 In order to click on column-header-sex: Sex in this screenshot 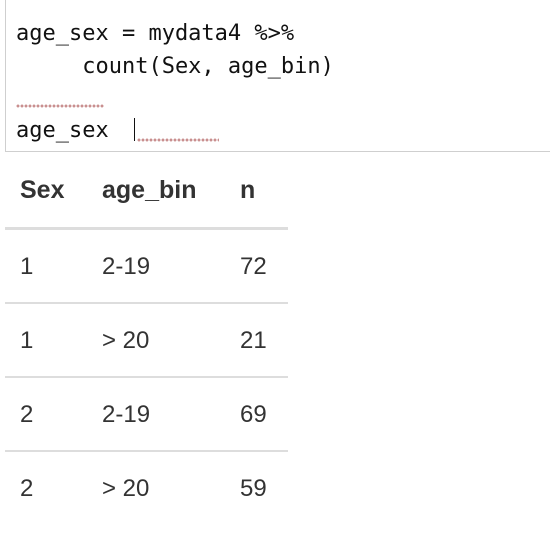, I will do `click(42, 190)`.